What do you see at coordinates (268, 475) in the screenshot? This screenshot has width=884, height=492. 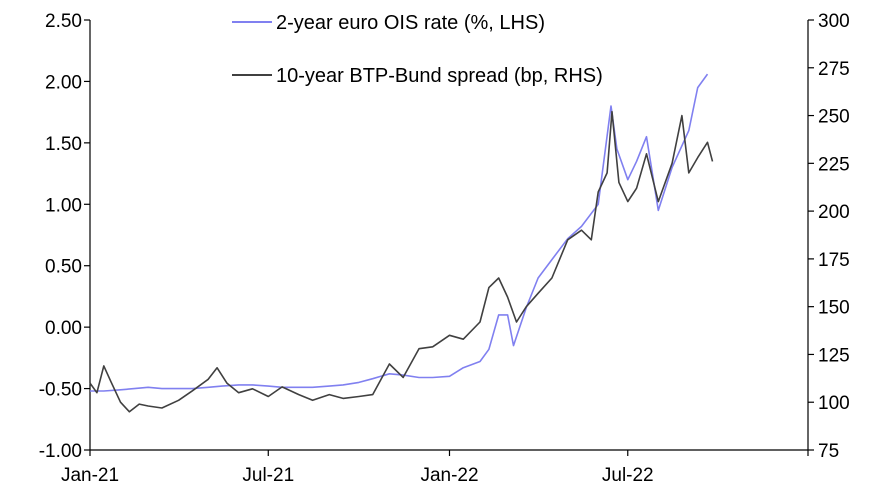 I see `x-tick-label: Jul-21` at bounding box center [268, 475].